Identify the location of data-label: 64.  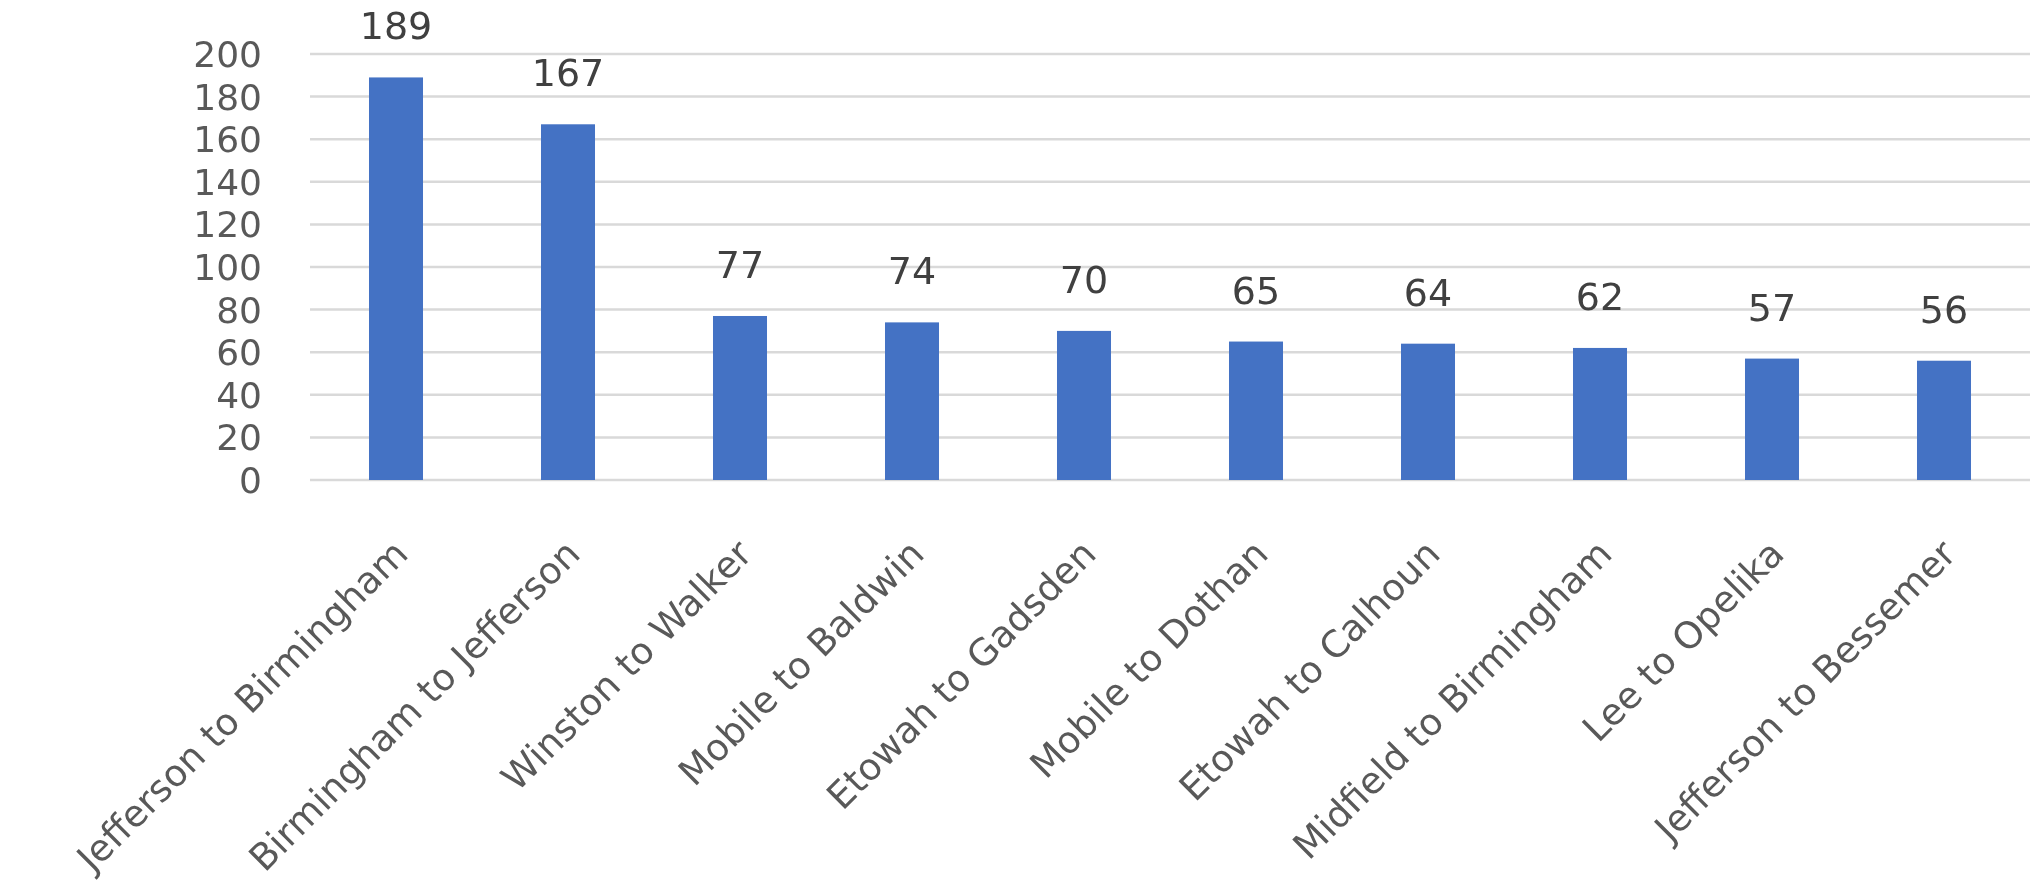
(1428, 292).